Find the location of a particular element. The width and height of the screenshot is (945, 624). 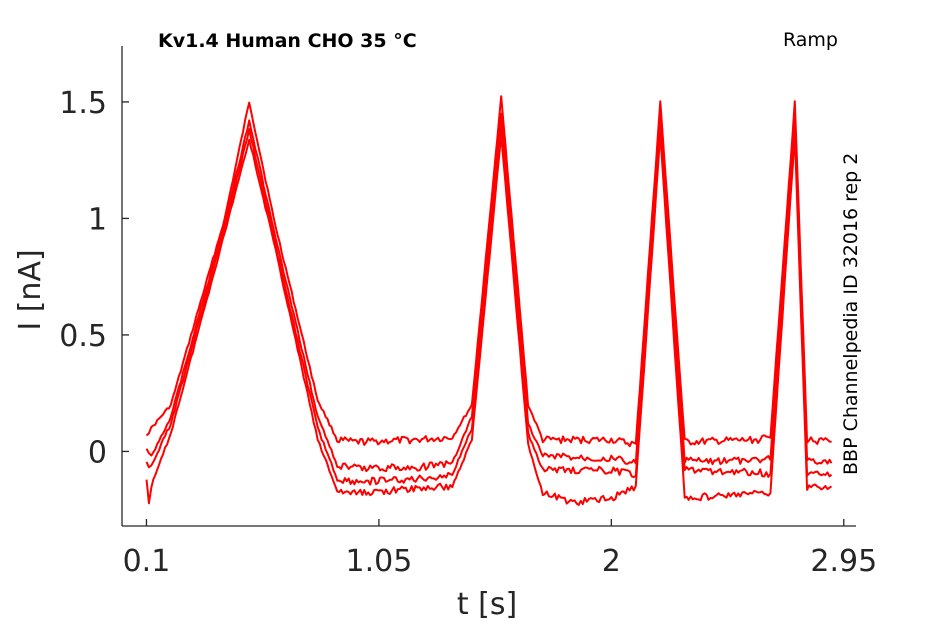

y-tick-label: 0.5 is located at coordinates (83, 336).